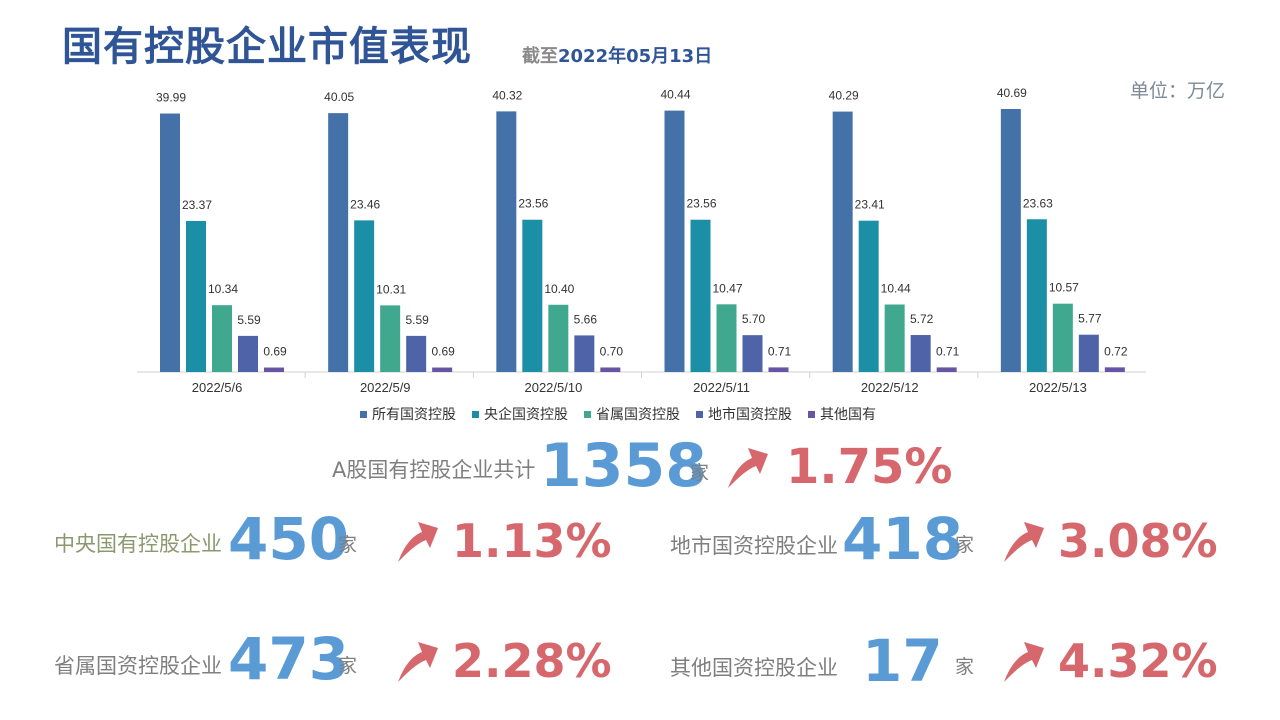 Image resolution: width=1280 pixels, height=720 pixels. What do you see at coordinates (267, 47) in the screenshot?
I see `page-title: 国有控股企业市值表现` at bounding box center [267, 47].